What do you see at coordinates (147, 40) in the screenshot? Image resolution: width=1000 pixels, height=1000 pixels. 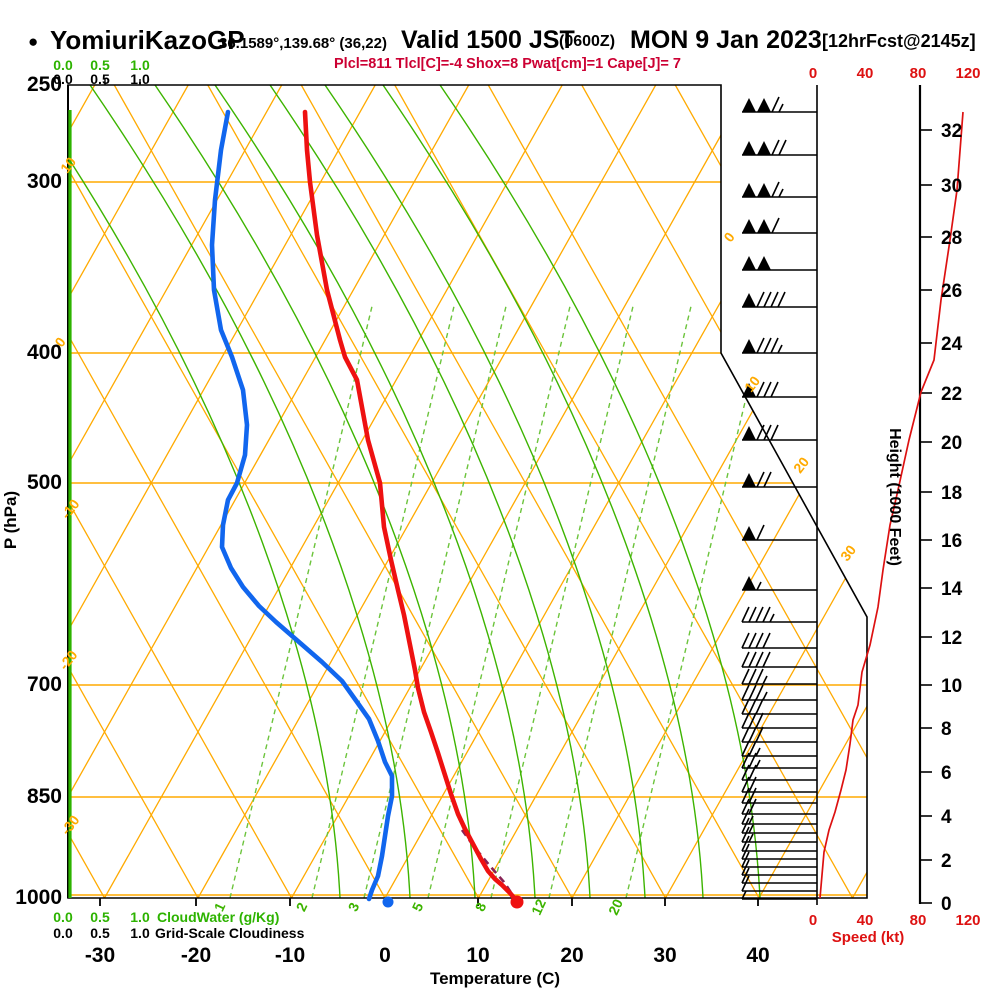 I see `station-title: YomiuriKazoGP` at bounding box center [147, 40].